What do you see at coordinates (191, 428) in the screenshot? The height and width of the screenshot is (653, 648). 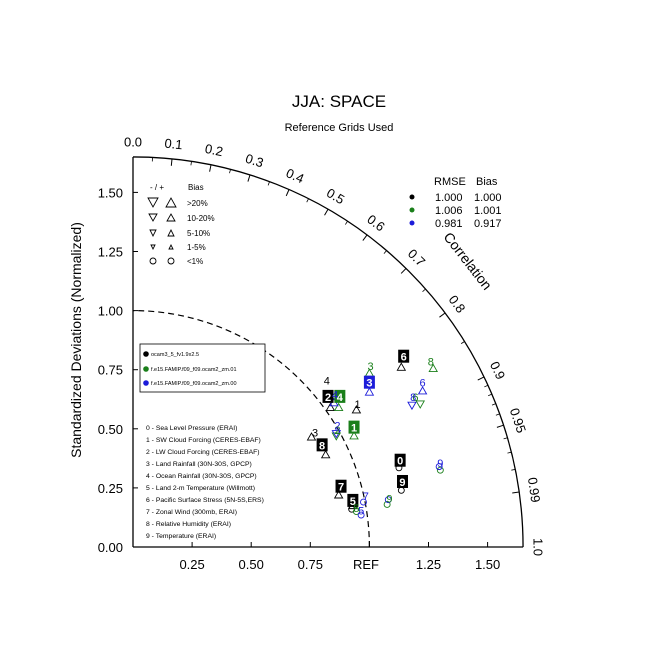 I see `variable-item-0: 0 - Sea Level Pressure (ERAI)` at bounding box center [191, 428].